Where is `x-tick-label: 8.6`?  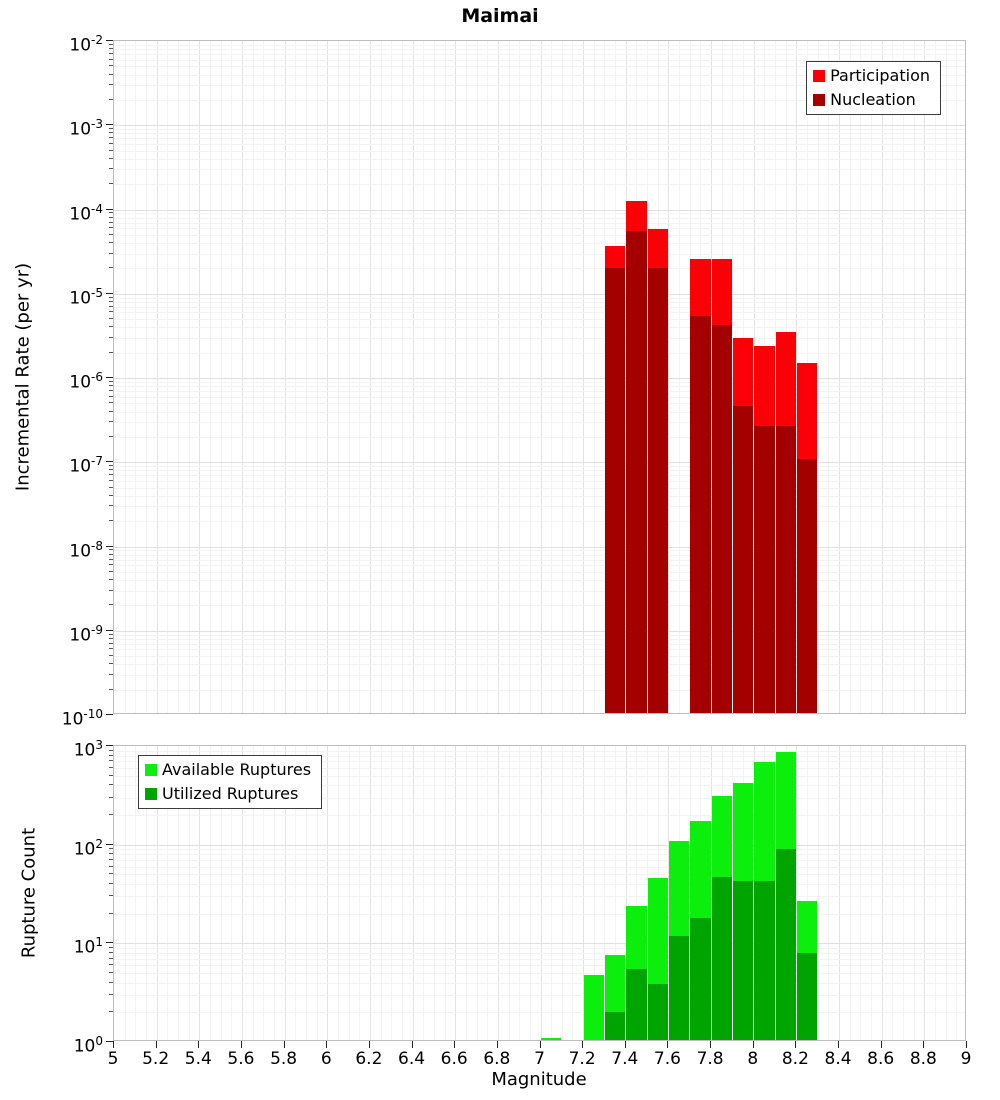
x-tick-label: 8.6 is located at coordinates (881, 1059).